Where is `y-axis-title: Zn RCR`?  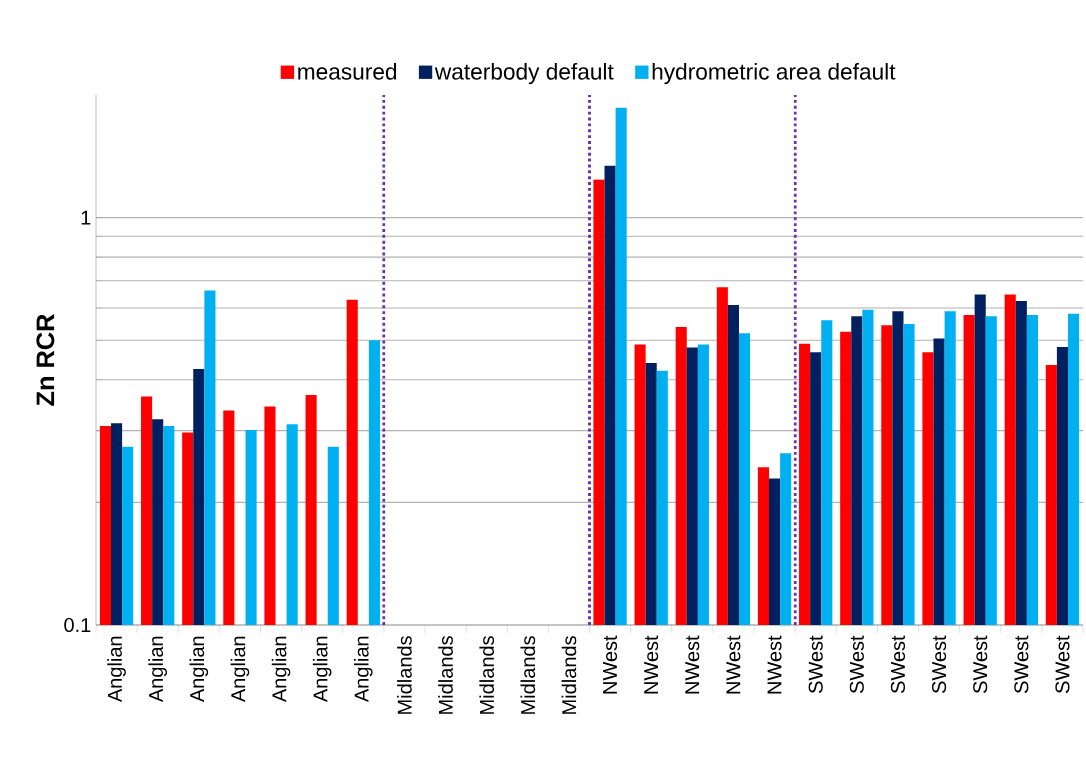
y-axis-title: Zn RCR is located at coordinates (45, 360).